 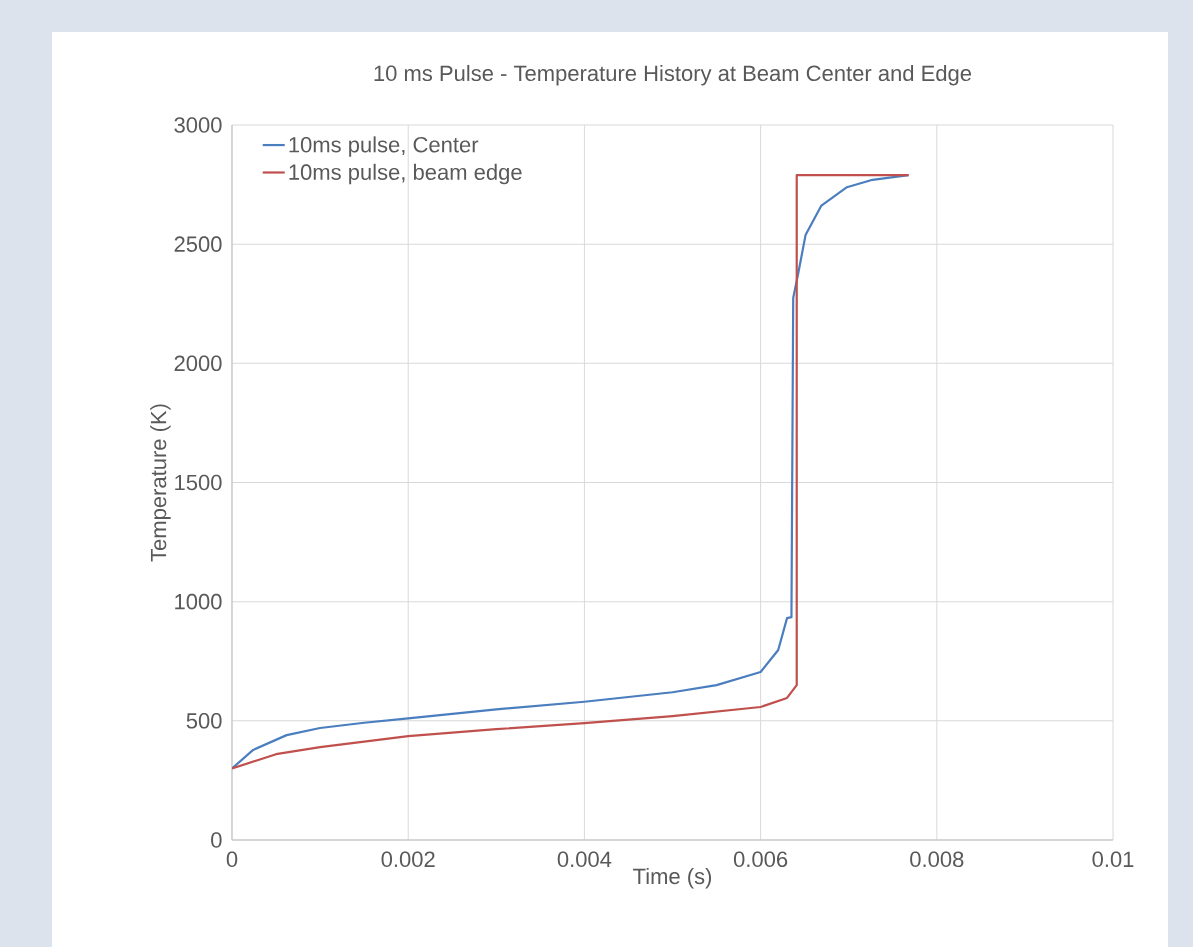 I want to click on y-tick-label: 2000, so click(x=198, y=363).